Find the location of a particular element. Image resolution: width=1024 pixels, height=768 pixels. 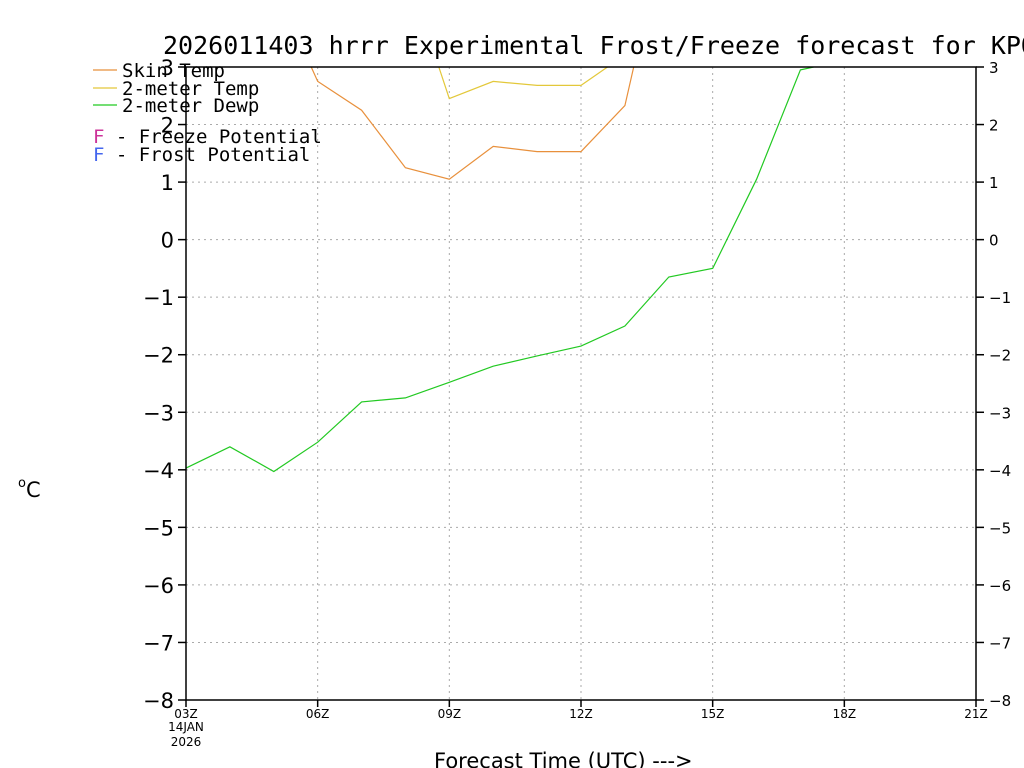

y-tick-label-right: −7 is located at coordinates (1000, 643).